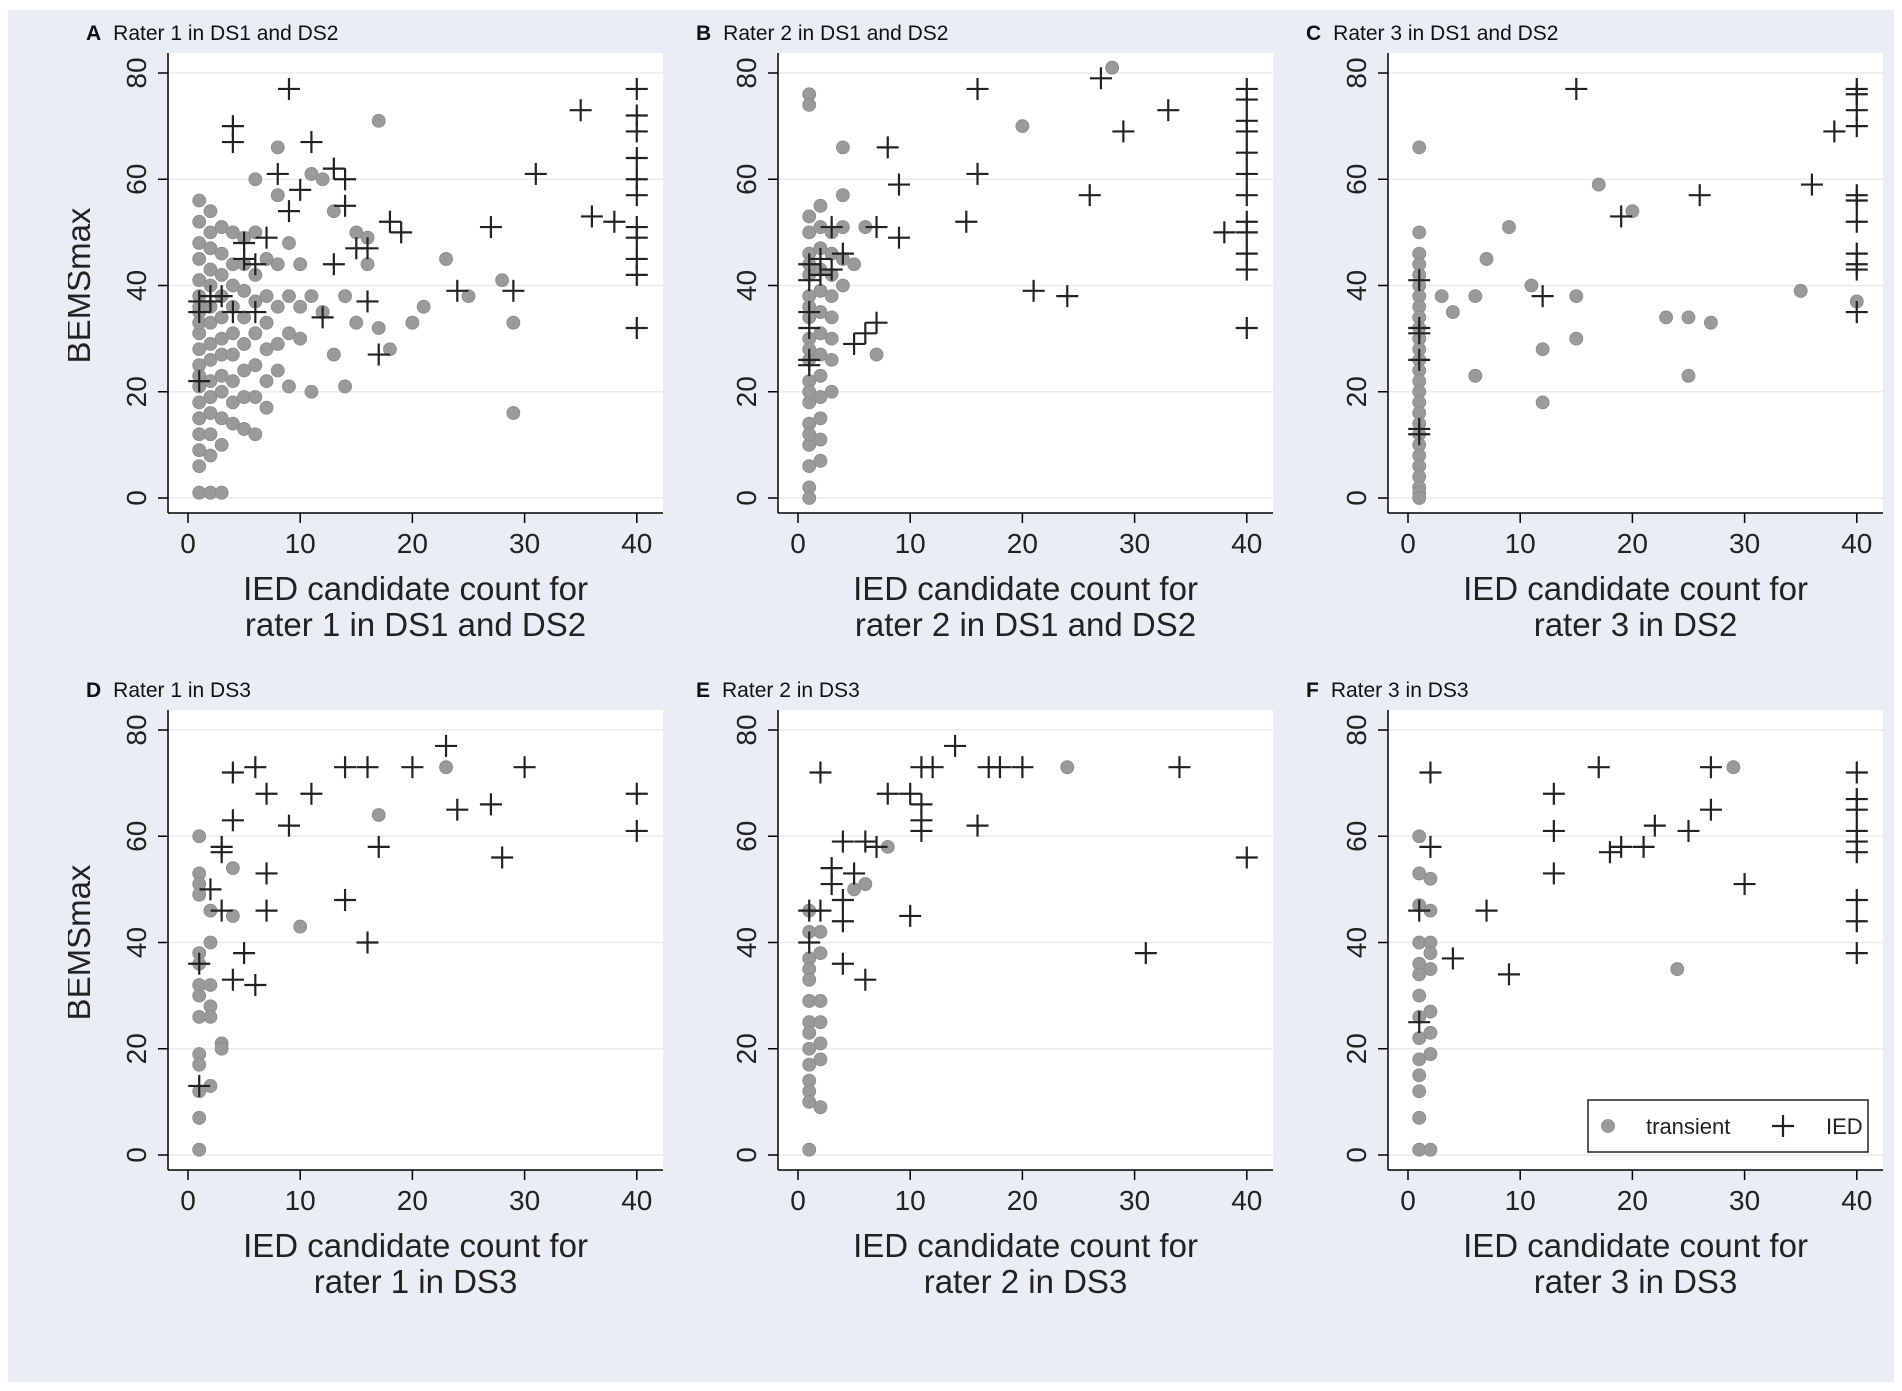 The image size is (1902, 1391). Describe the element at coordinates (82, 942) in the screenshot. I see `y-axis-title: BEMSmax` at that location.